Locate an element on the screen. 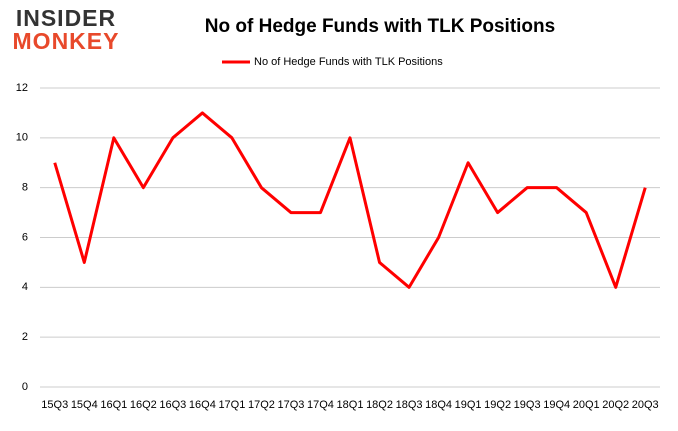  y-tick-label: 6 is located at coordinates (25, 237).